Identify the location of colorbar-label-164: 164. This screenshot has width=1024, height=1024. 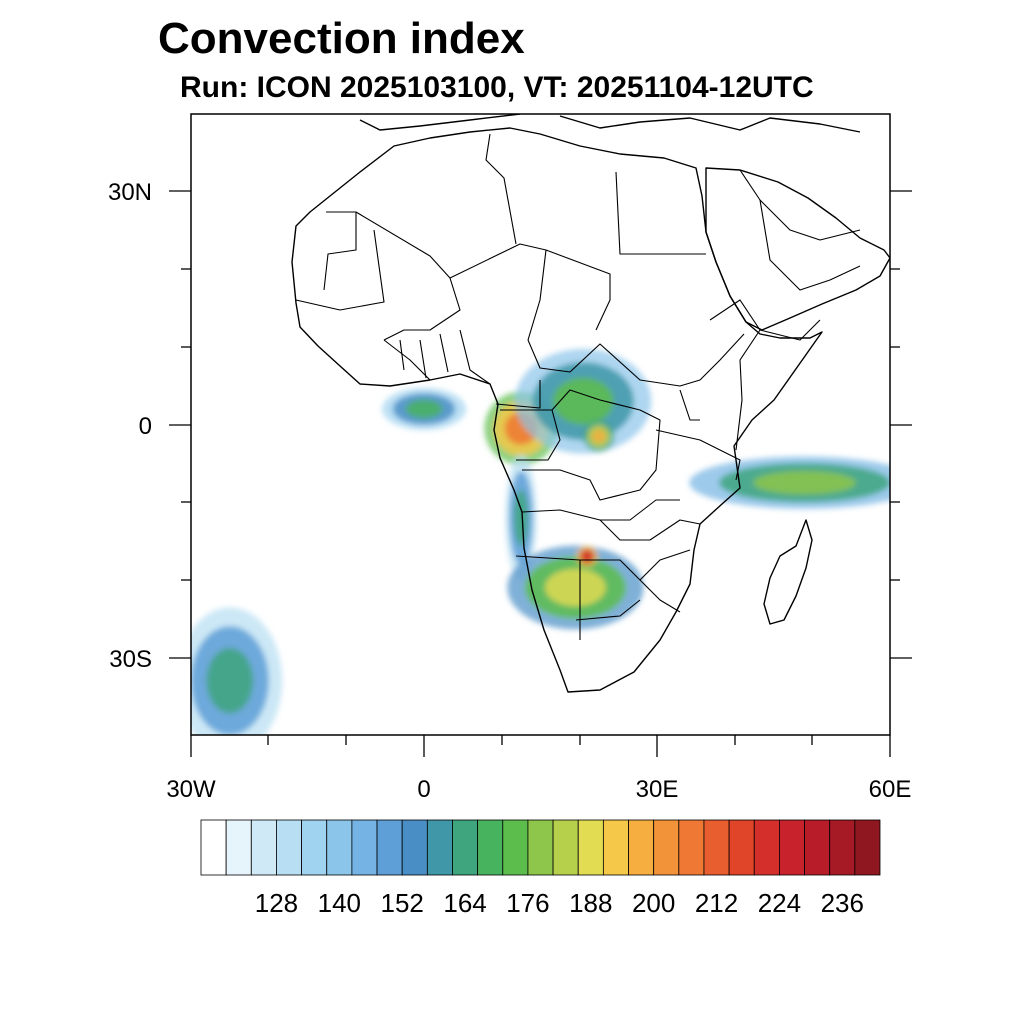
(464, 903).